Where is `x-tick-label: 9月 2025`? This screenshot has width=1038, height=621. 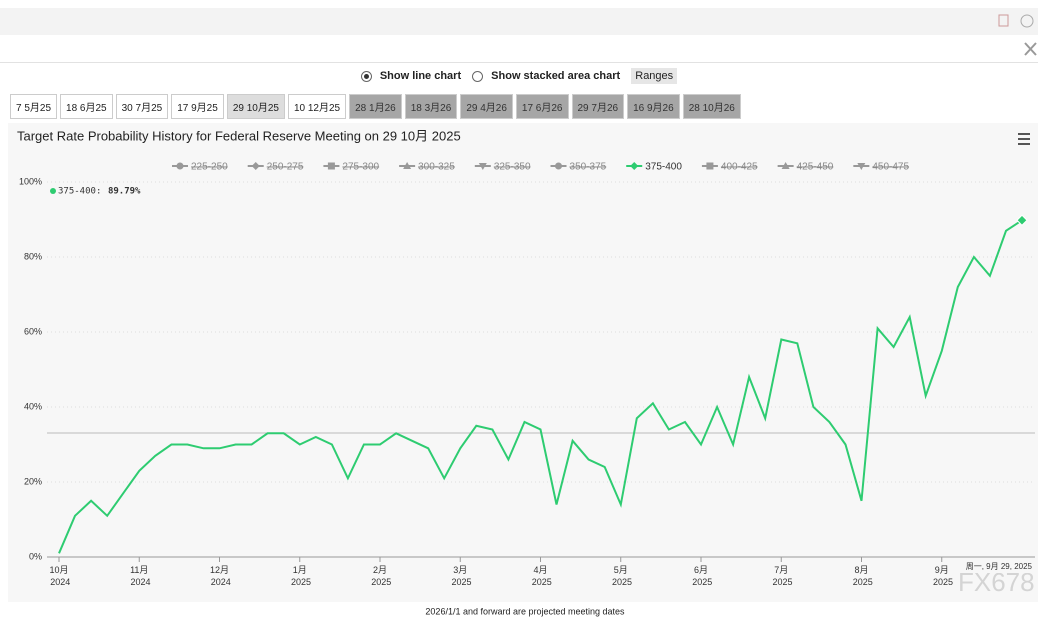 x-tick-label: 9月 2025 is located at coordinates (941, 576).